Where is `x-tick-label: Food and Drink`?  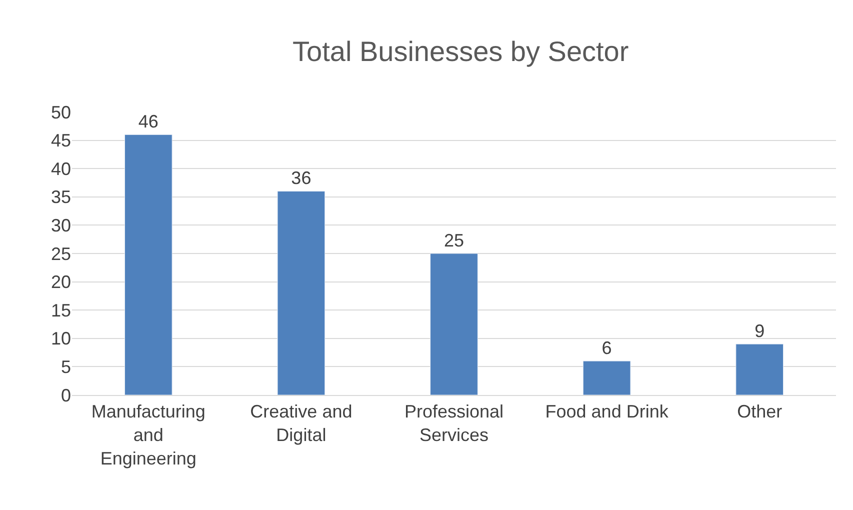
x-tick-label: Food and Drink is located at coordinates (607, 412).